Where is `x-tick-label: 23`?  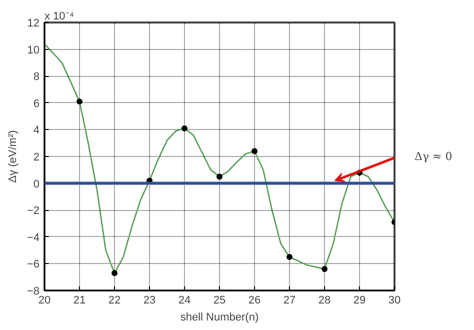
x-tick-label: 23 is located at coordinates (149, 300).